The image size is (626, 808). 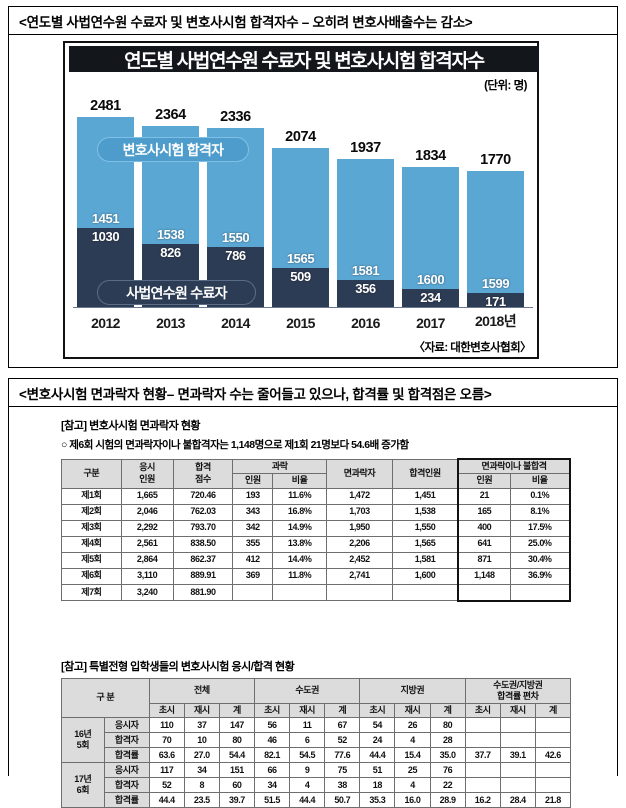 I want to click on cell-gubun: 제7회, so click(x=92, y=592).